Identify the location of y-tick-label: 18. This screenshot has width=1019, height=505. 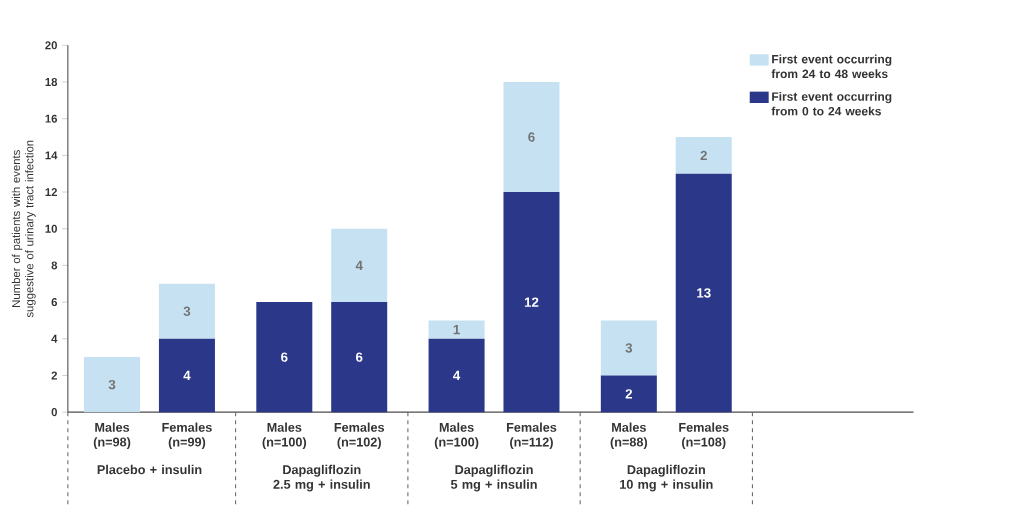
(51, 81).